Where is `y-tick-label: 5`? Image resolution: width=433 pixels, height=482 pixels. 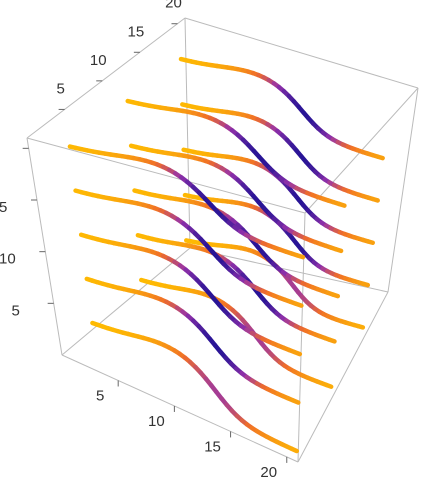
y-tick-label: 5 is located at coordinates (60, 88).